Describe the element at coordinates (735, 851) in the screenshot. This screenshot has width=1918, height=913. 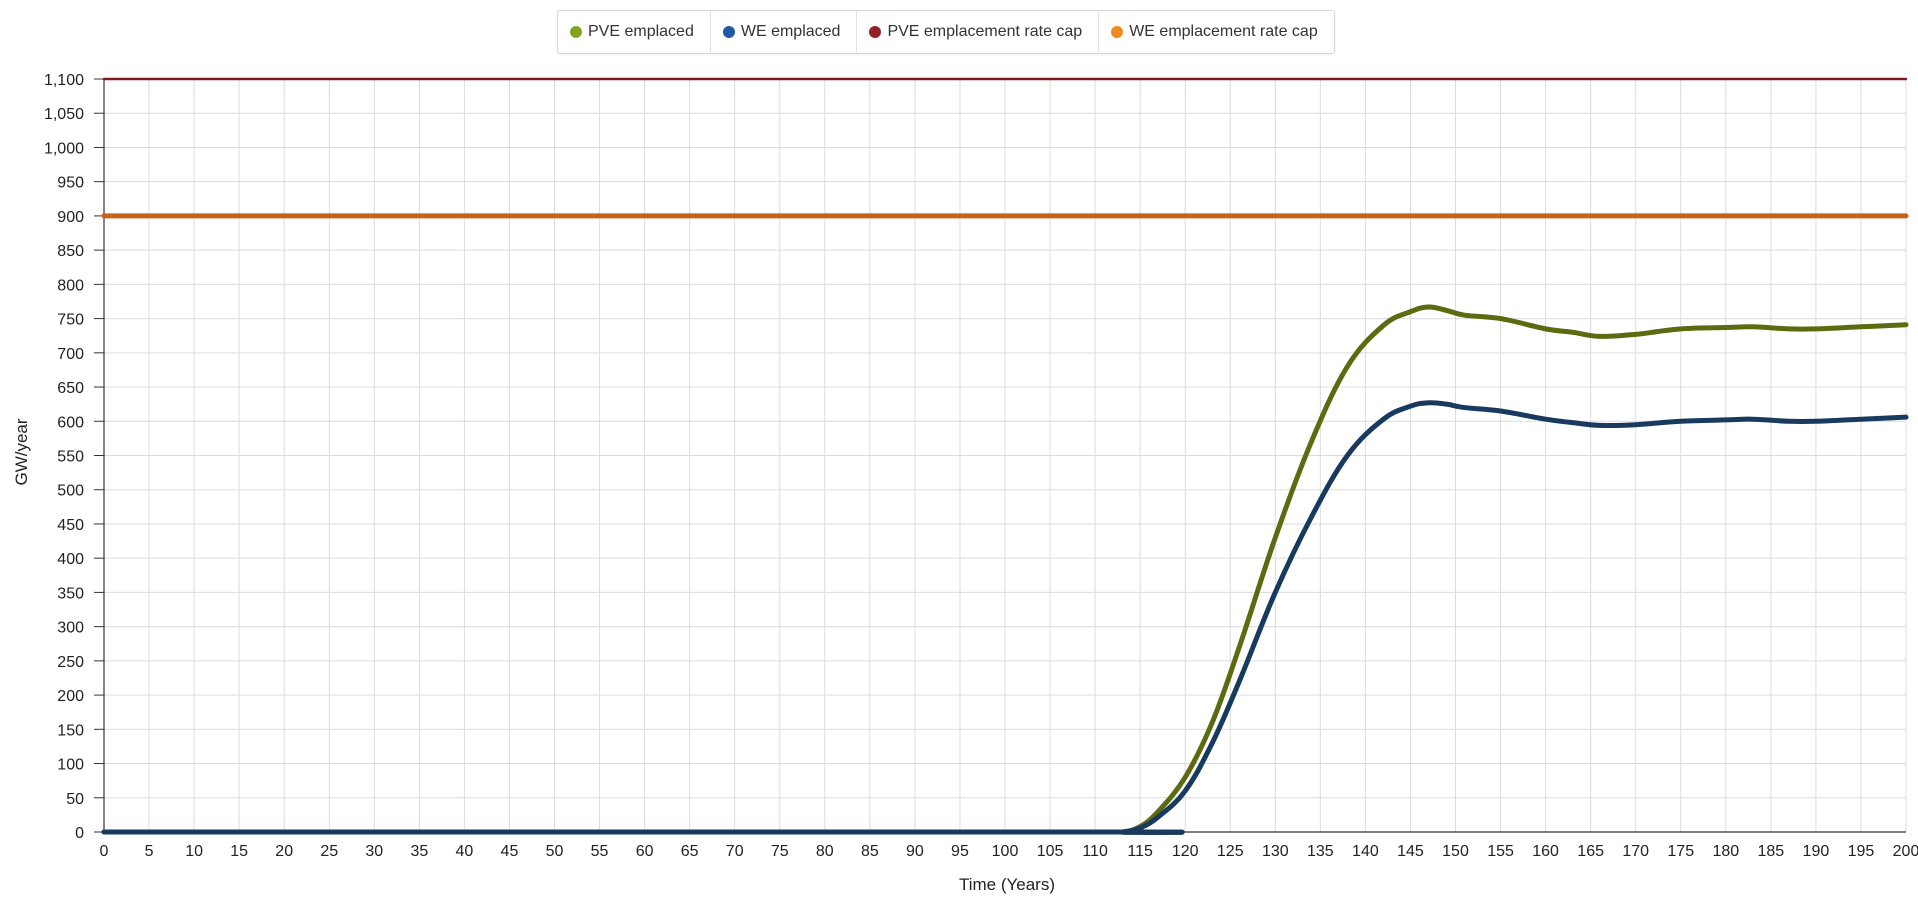
I see `x-tick-label: 70` at that location.